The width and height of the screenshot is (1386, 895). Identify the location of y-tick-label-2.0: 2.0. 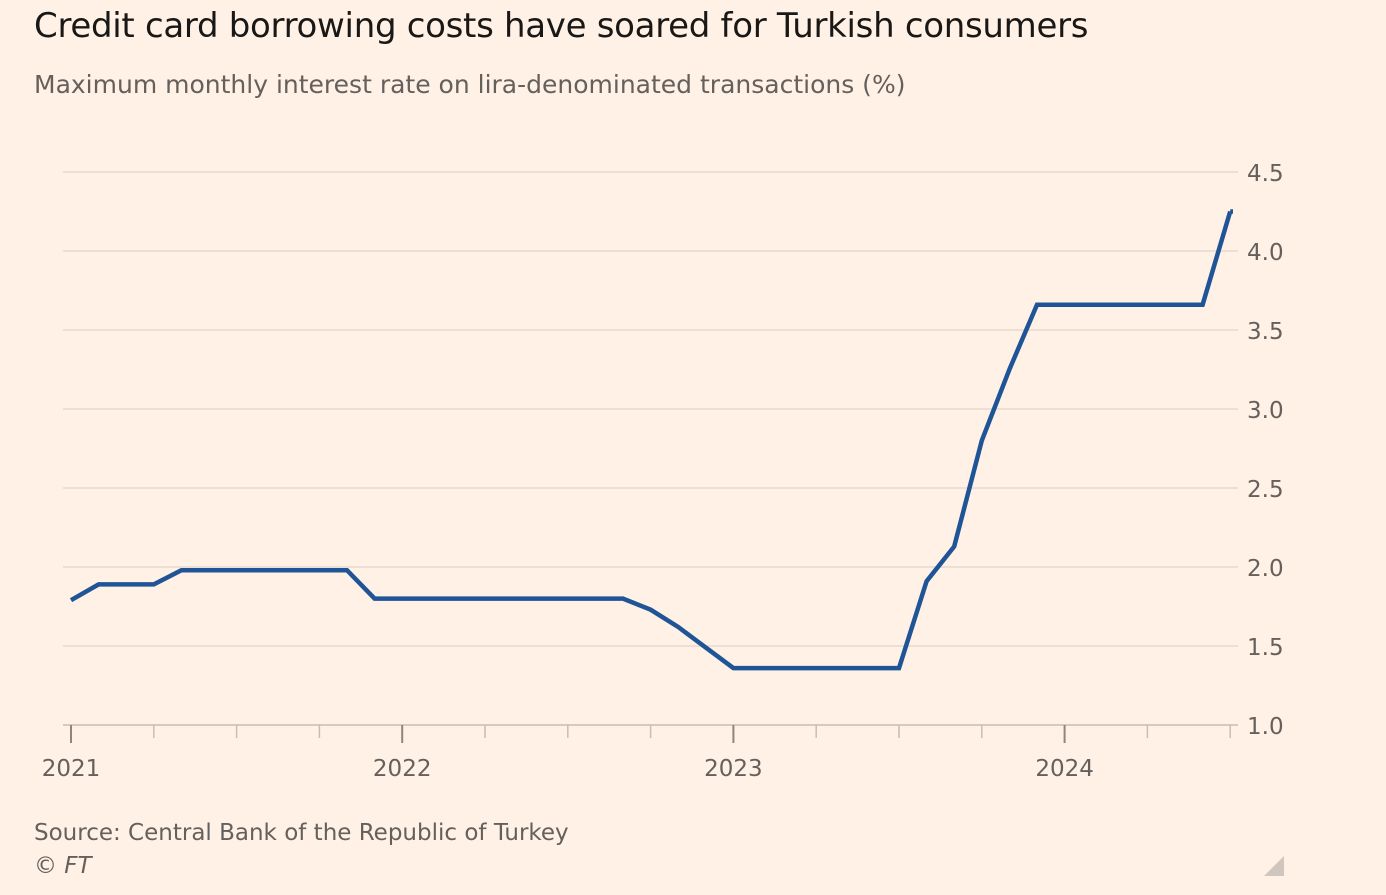
(1265, 569).